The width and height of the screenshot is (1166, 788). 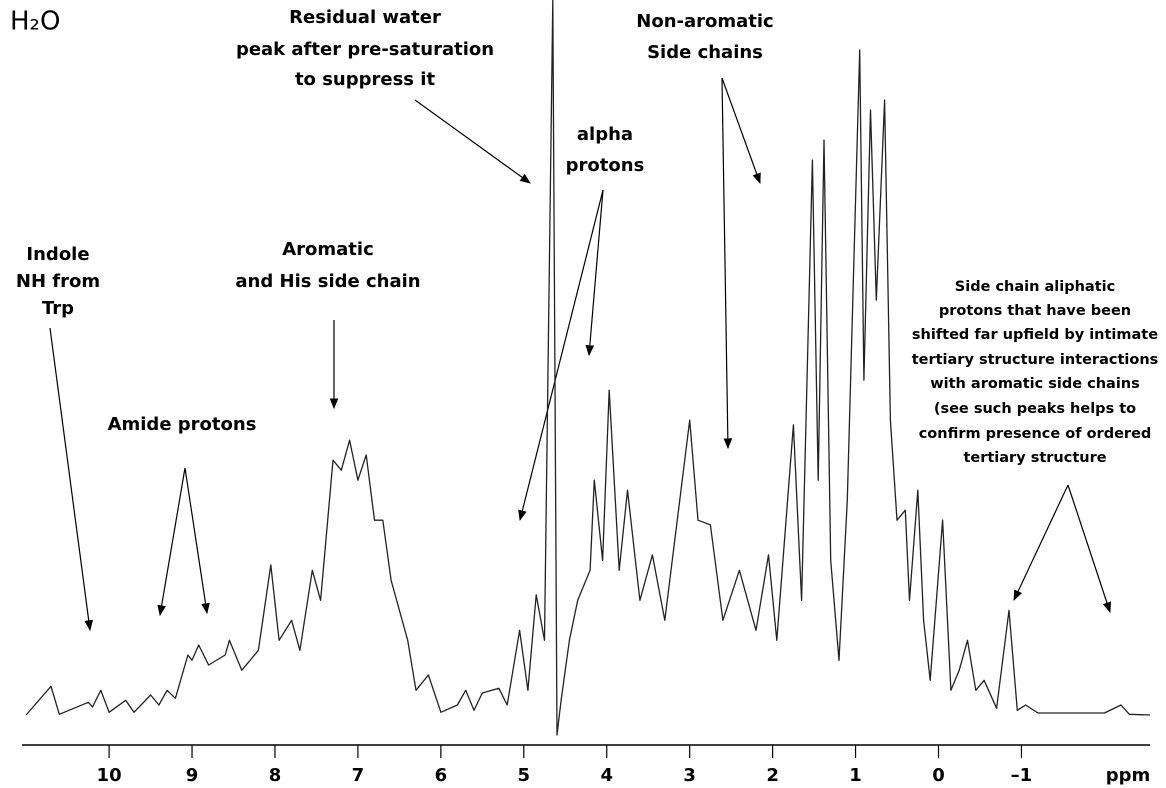 I want to click on annotation: alpha, so click(x=605, y=134).